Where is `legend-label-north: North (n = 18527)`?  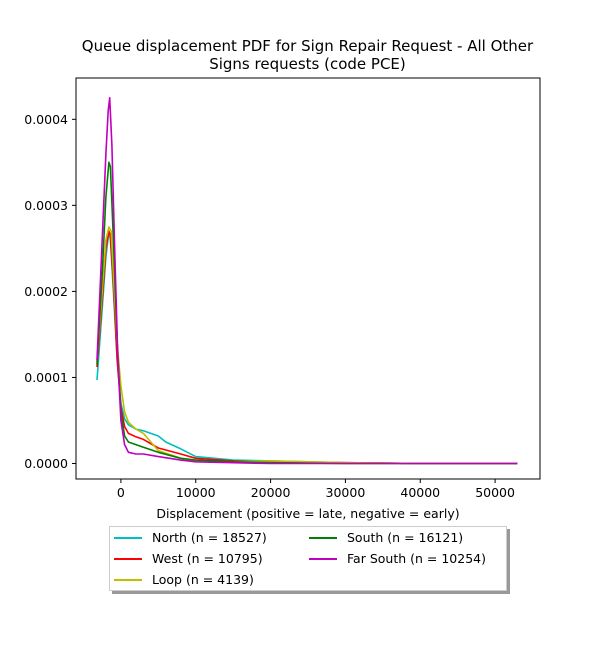
legend-label-north: North (n = 18527) is located at coordinates (209, 537).